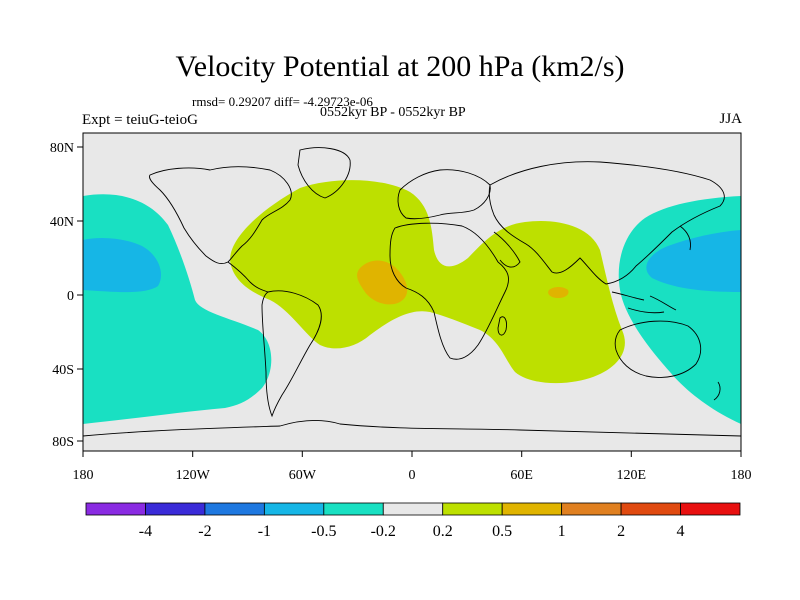 Image resolution: width=800 pixels, height=600 pixels. I want to click on pos-region-indian-core, so click(558, 292).